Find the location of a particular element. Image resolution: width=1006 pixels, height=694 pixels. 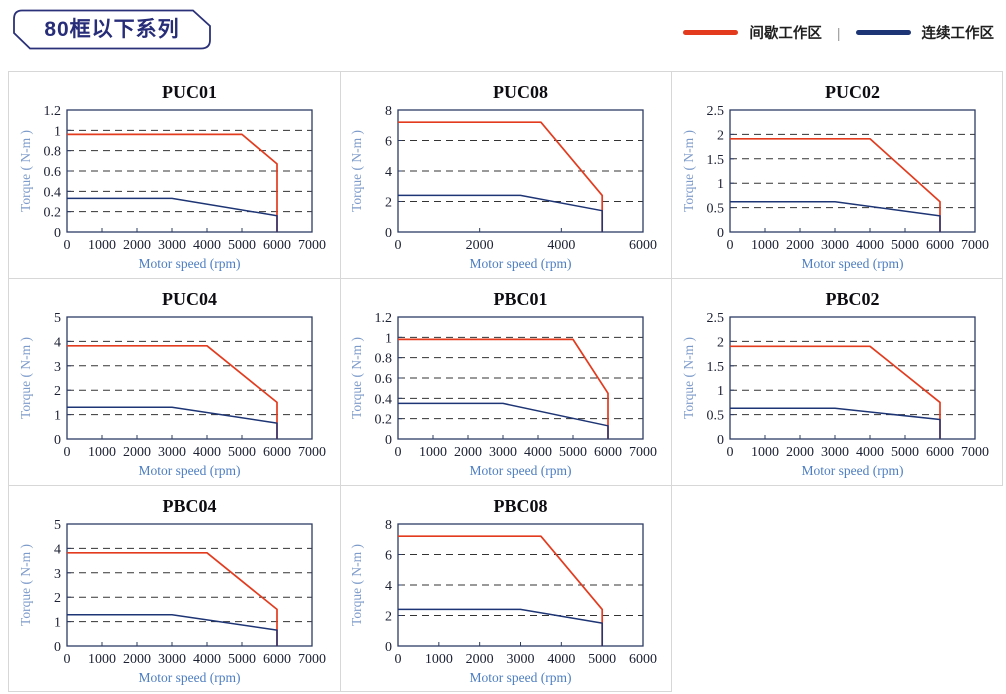

chart-title: PBC02 is located at coordinates (852, 299).